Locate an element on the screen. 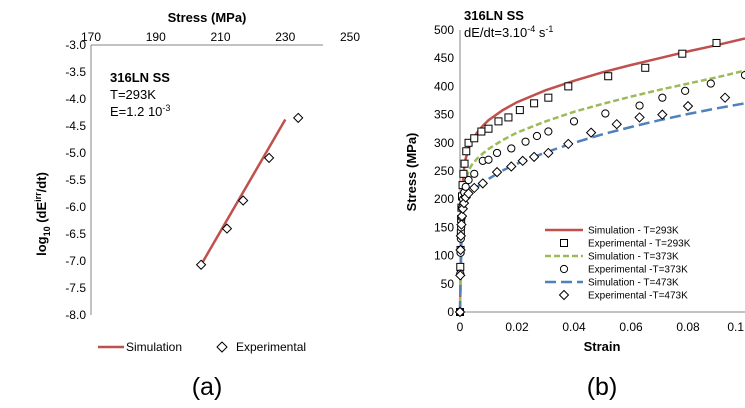 The height and width of the screenshot is (408, 745). panel-b-x-tick-label: 0.08 is located at coordinates (688, 327).